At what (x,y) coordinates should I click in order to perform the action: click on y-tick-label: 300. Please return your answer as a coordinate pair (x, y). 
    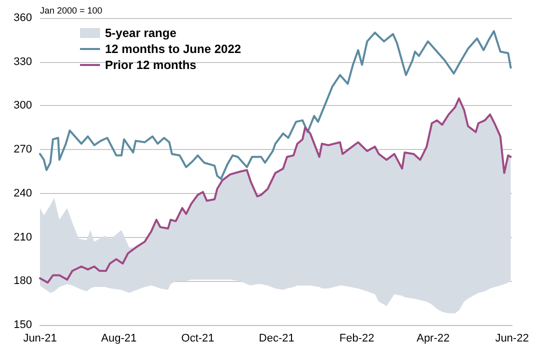
    Looking at the image, I should click on (23, 106).